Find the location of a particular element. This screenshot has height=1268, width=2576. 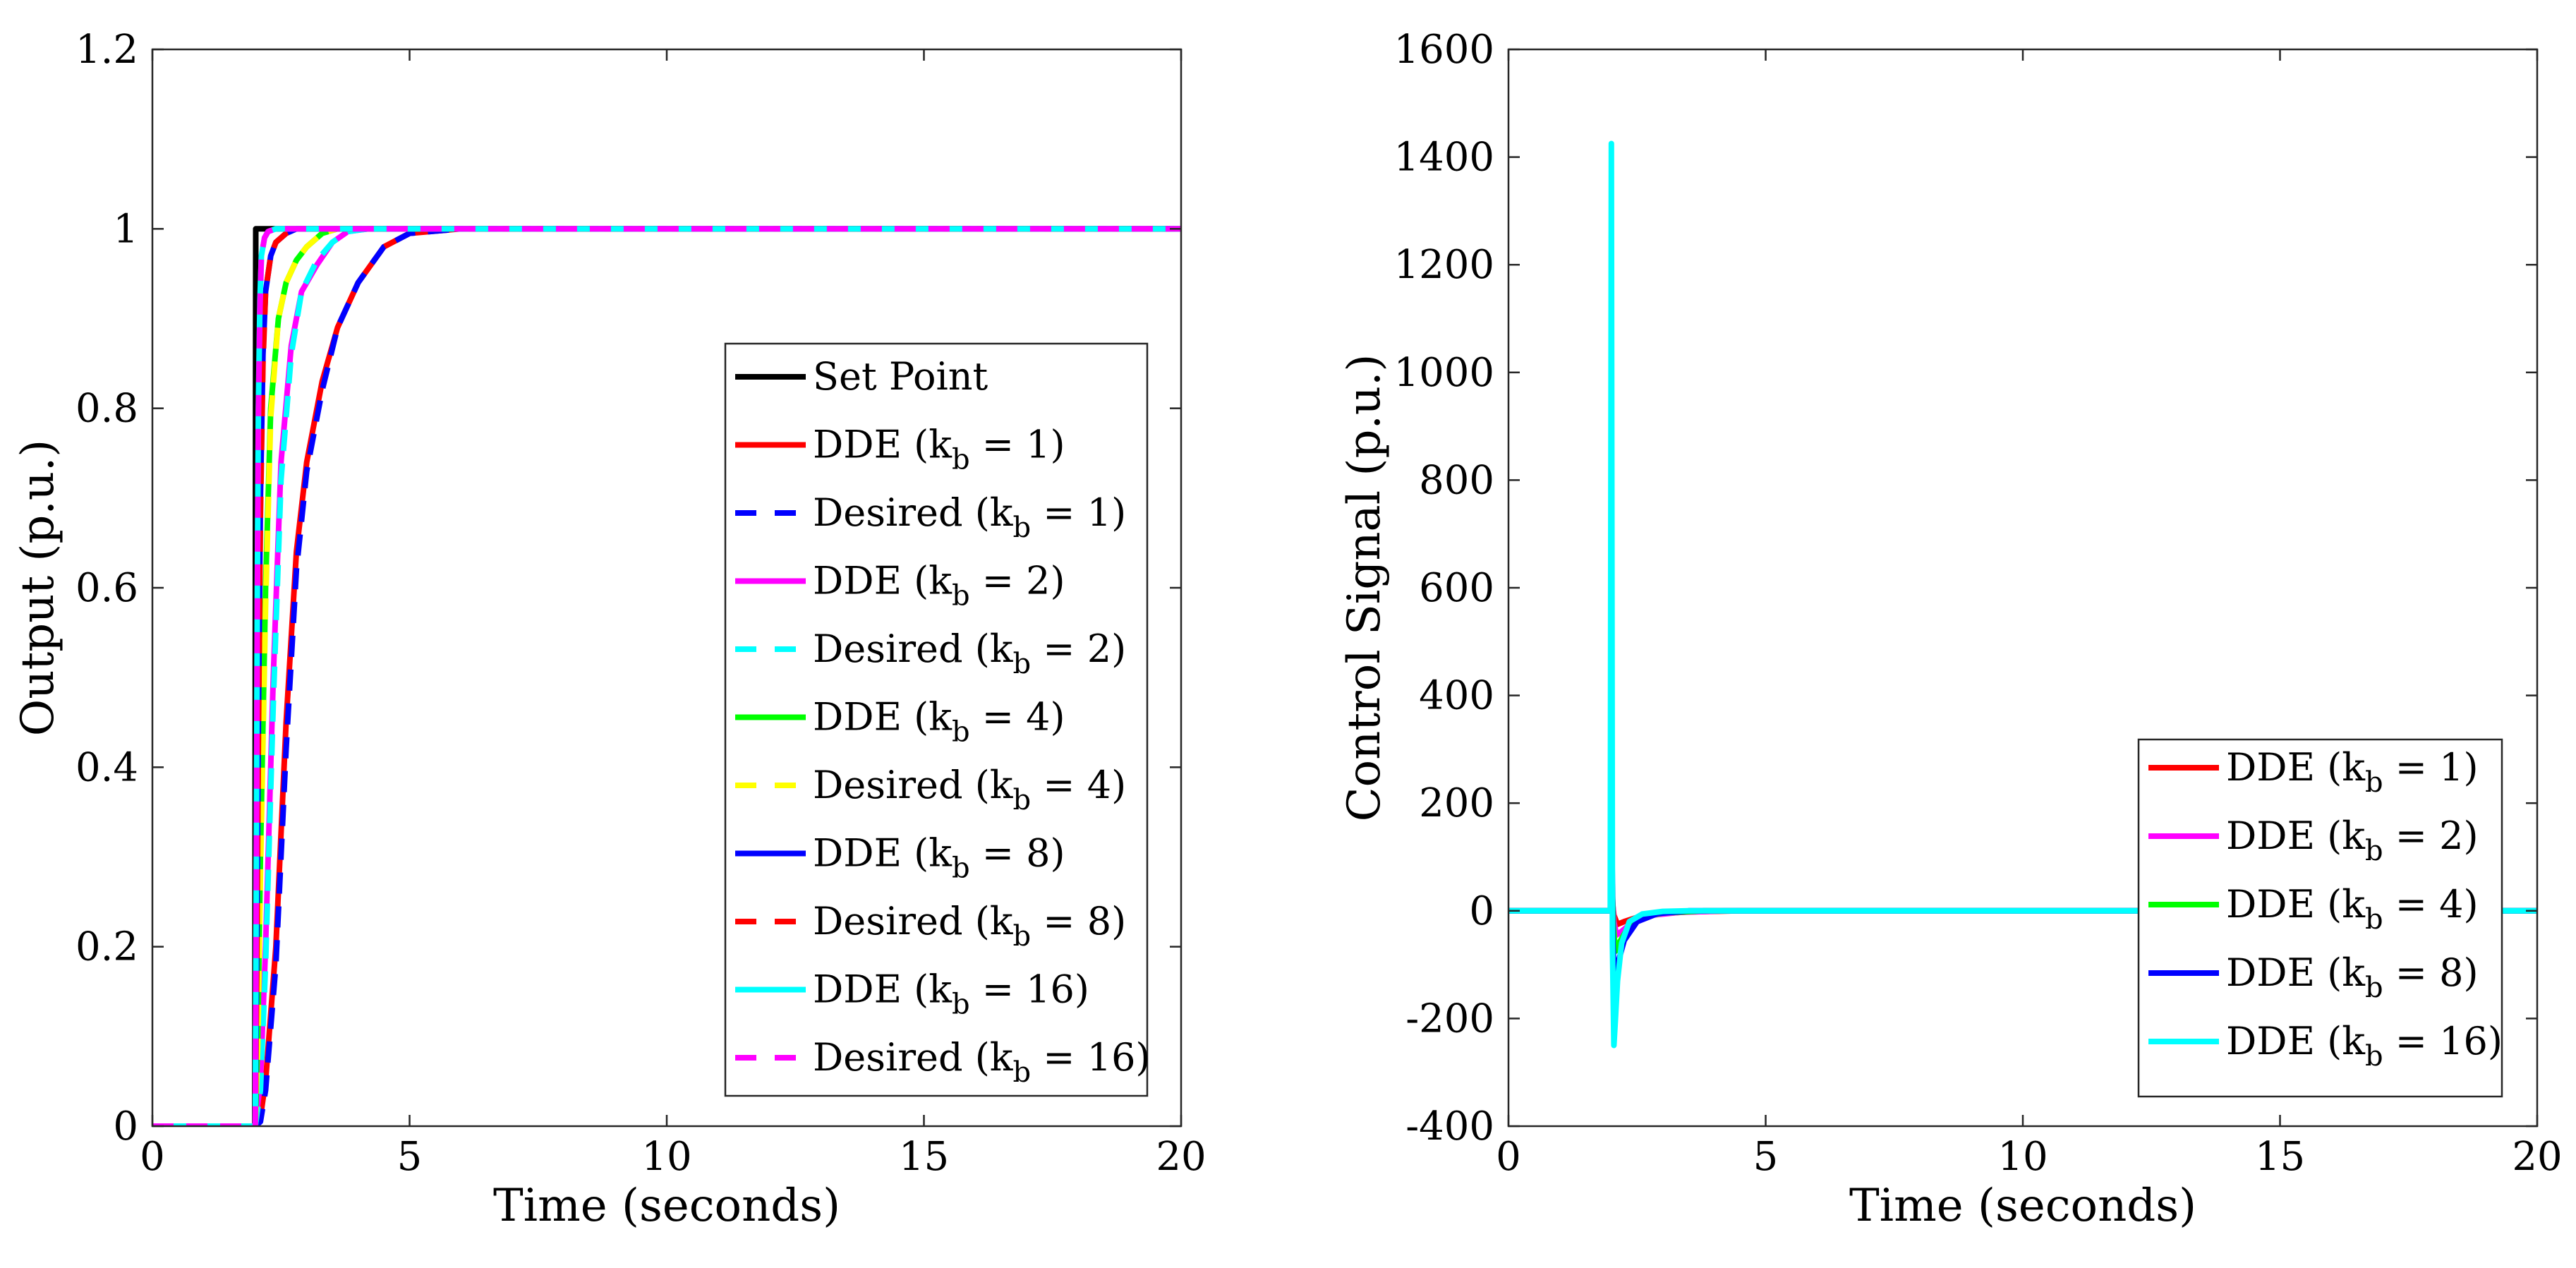

y-axis-label: Output (p.u.) is located at coordinates (38, 588).